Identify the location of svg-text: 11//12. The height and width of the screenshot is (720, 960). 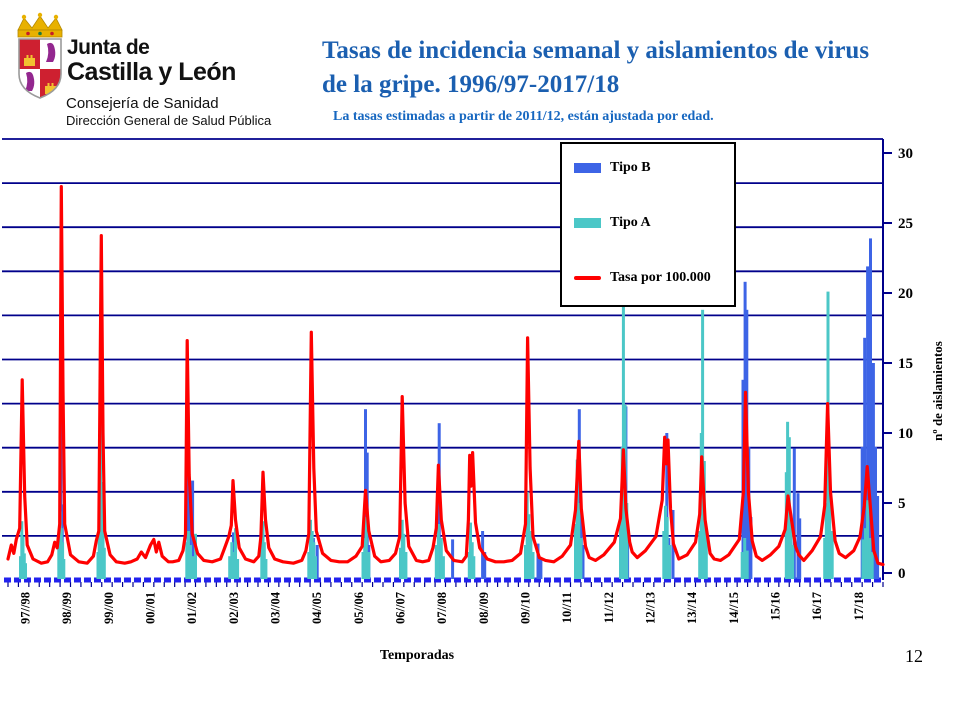
(609, 607).